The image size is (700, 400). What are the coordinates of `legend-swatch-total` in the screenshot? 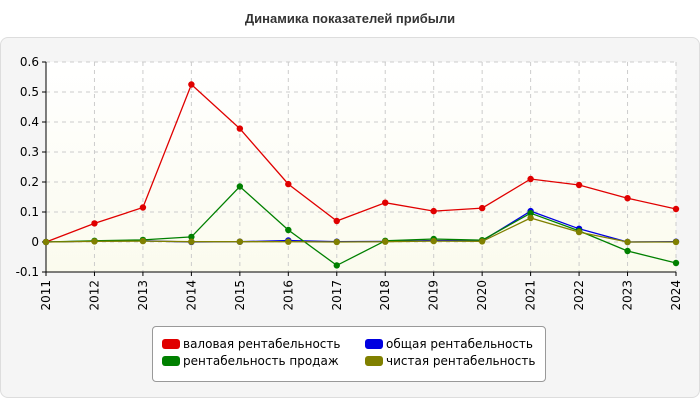 It's located at (374, 344).